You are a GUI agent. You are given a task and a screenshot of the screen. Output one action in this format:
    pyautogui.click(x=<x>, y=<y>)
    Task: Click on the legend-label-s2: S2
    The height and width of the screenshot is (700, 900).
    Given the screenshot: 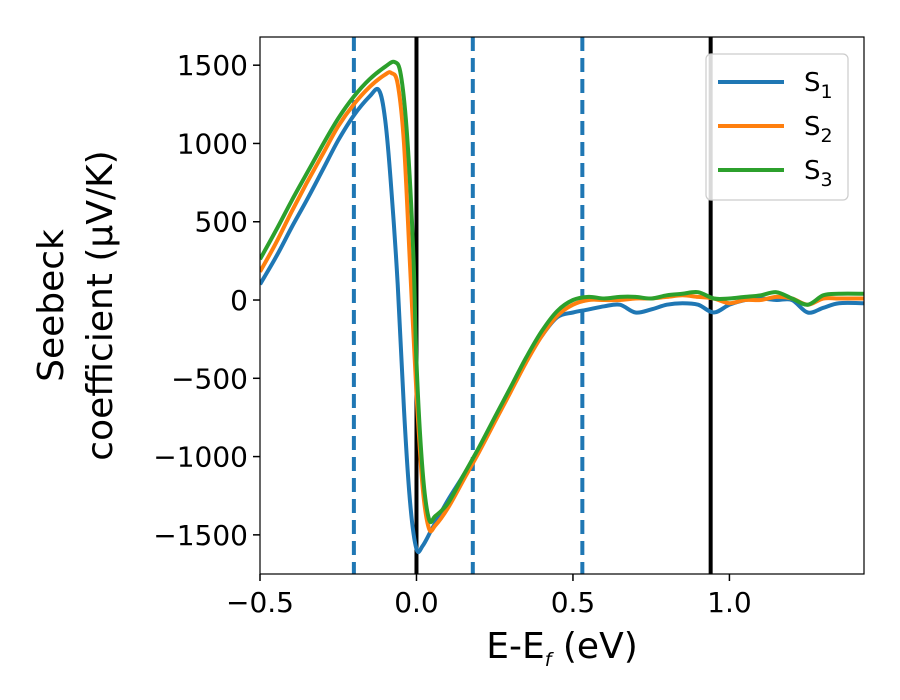 What is the action you would take?
    pyautogui.click(x=818, y=129)
    